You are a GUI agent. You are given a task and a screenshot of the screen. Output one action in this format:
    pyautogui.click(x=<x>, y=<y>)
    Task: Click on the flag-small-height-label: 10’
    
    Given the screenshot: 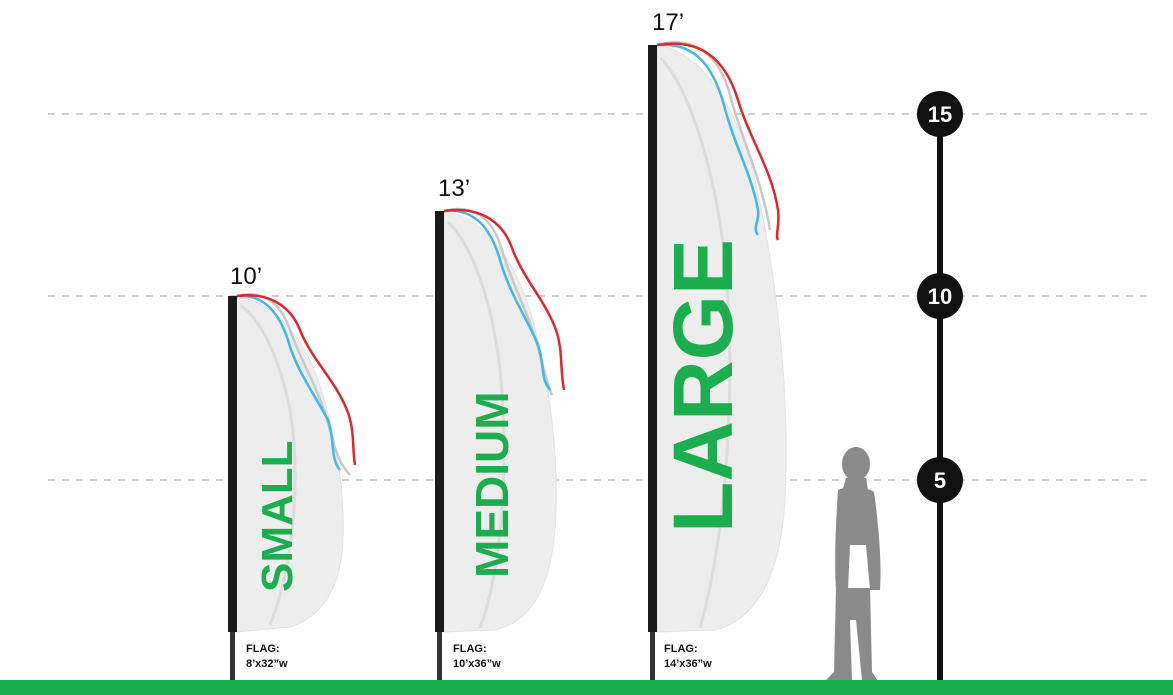 What is the action you would take?
    pyautogui.click(x=246, y=276)
    